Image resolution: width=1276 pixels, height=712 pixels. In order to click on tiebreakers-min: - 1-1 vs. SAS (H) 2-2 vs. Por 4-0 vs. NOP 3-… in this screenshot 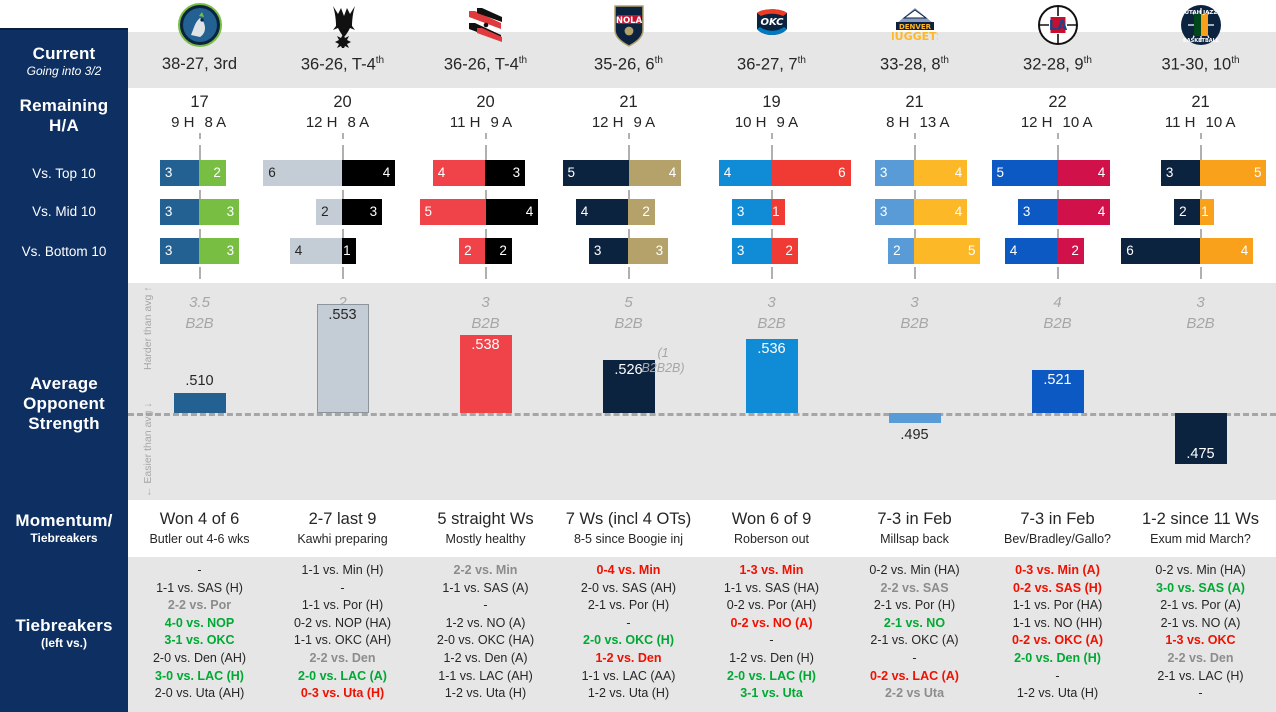, I will do `click(199, 632)`.